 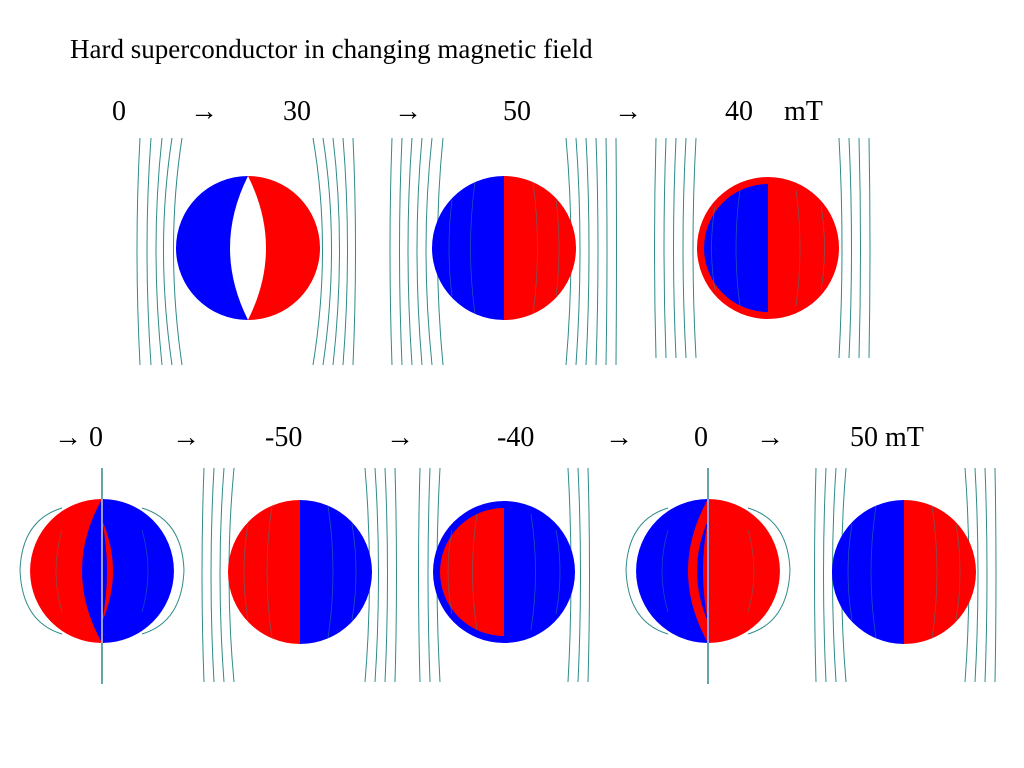 What do you see at coordinates (803, 111) in the screenshot?
I see `unit-label: mT` at bounding box center [803, 111].